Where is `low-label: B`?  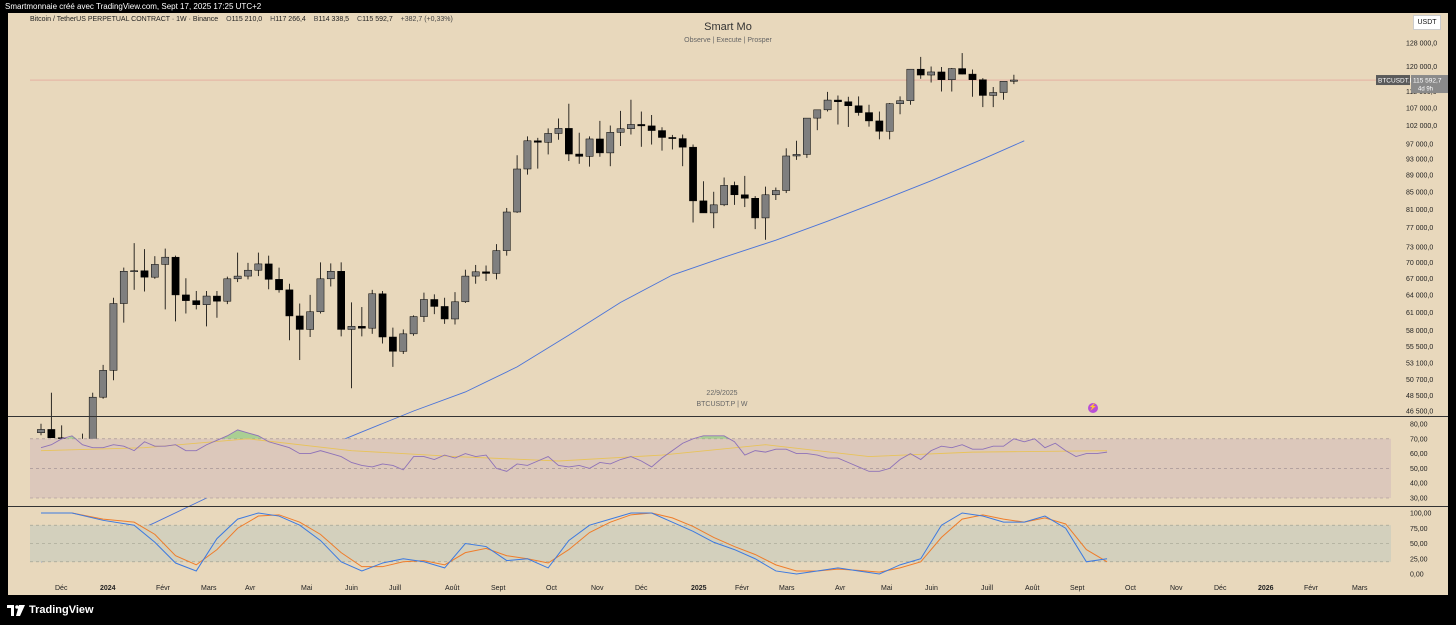 low-label: B is located at coordinates (316, 19).